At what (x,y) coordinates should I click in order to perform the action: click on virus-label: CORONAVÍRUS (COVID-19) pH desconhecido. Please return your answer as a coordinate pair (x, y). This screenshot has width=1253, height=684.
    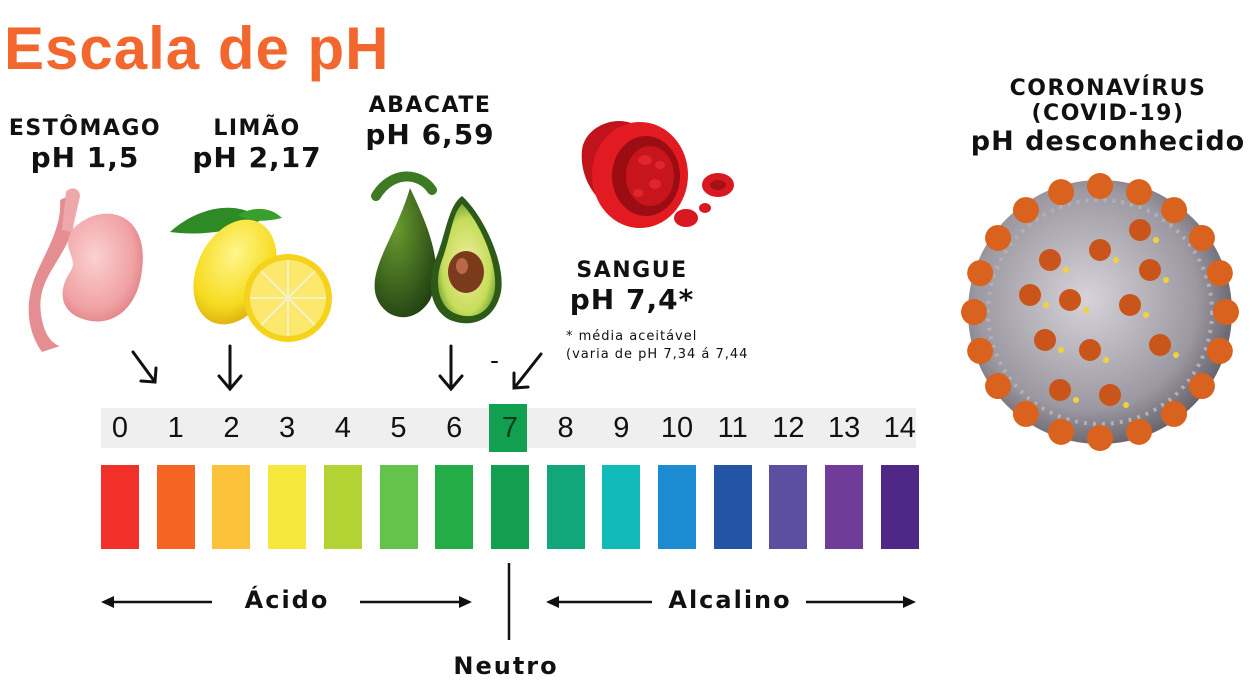
    Looking at the image, I should click on (1108, 116).